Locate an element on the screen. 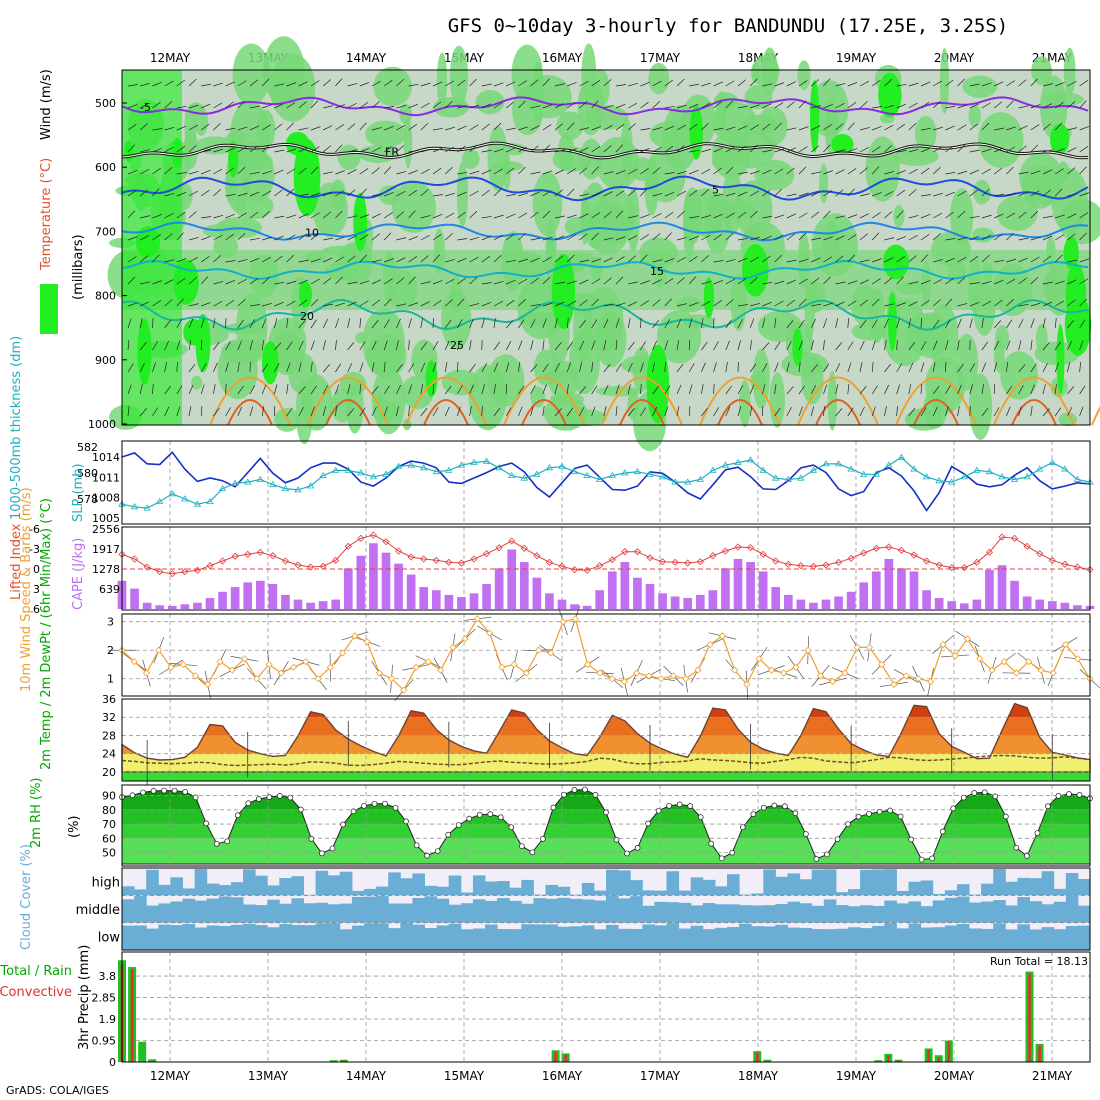  pressure-tick-label: 500 is located at coordinates (105, 103).